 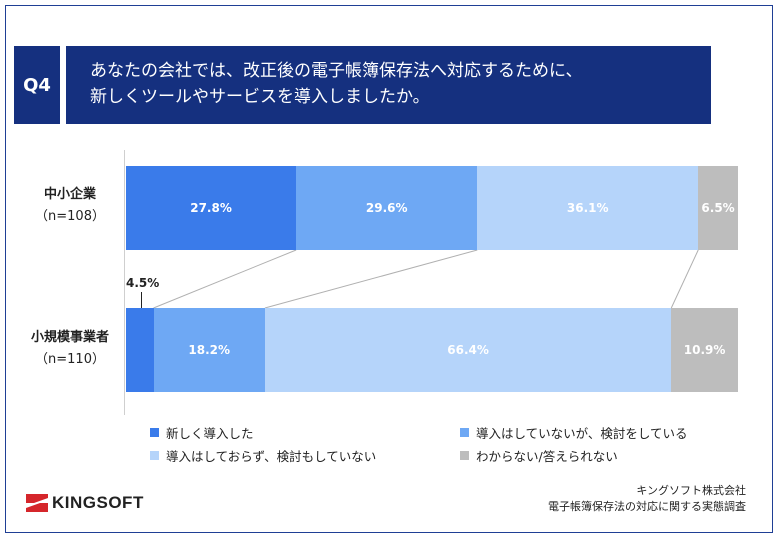 What do you see at coordinates (691, 490) in the screenshot?
I see `source-company: キングソフト株式会社` at bounding box center [691, 490].